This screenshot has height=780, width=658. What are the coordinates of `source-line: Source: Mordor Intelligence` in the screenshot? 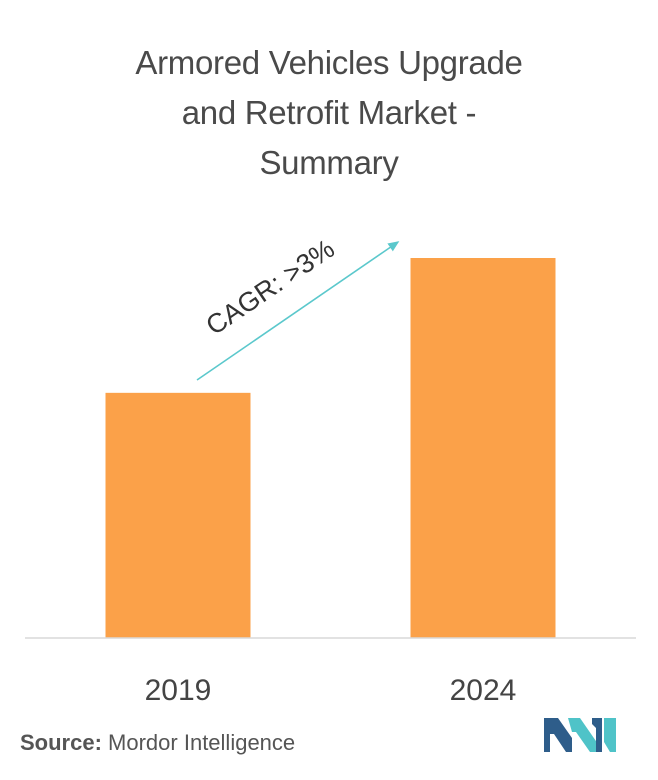 It's located at (157, 743).